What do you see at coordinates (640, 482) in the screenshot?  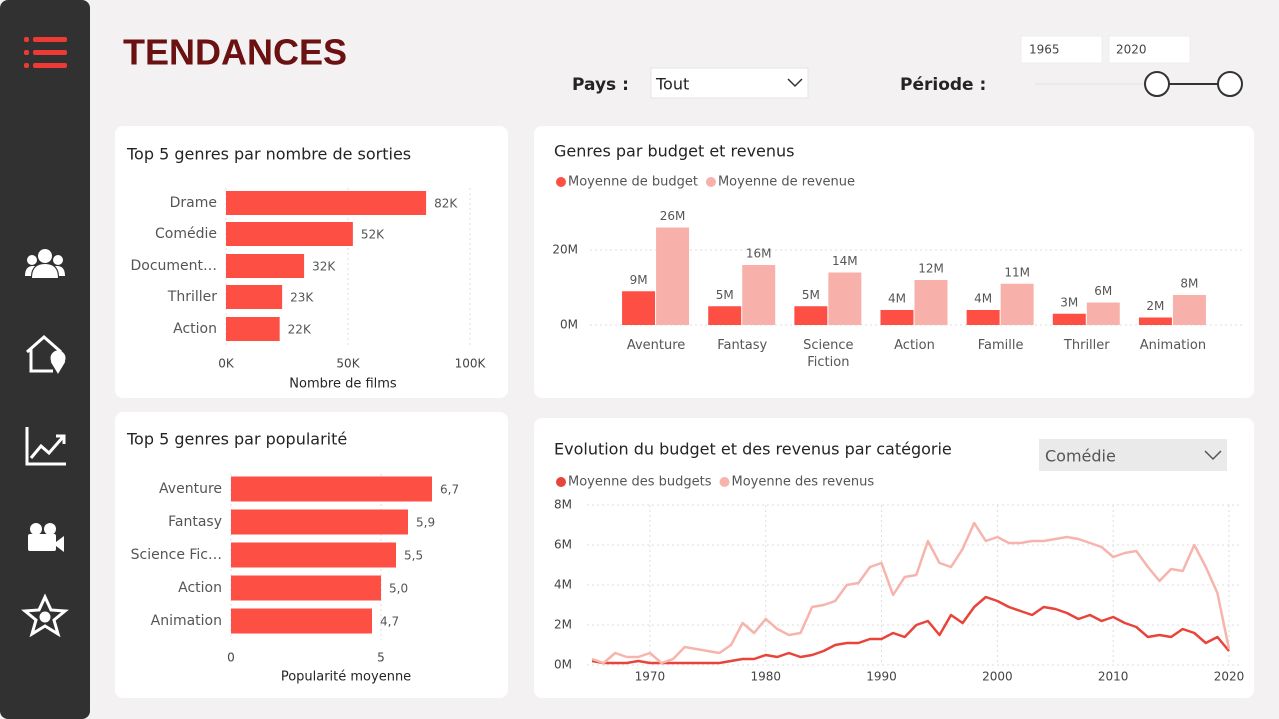 I see `legend-label: Moyenne des budgets` at bounding box center [640, 482].